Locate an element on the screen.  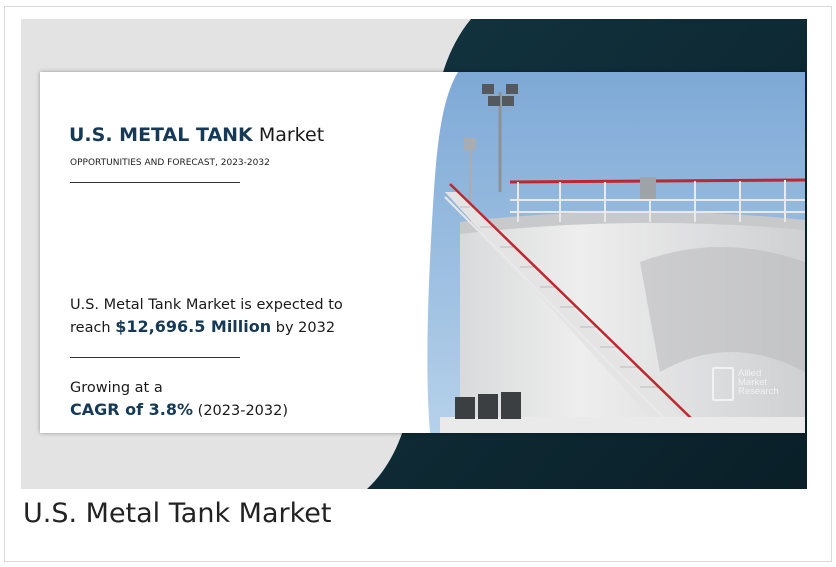
logo-line3: Research is located at coordinates (758, 391).